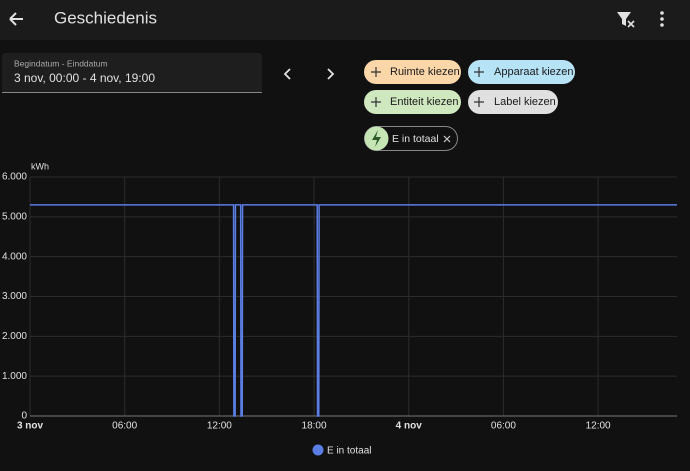 Image resolution: width=690 pixels, height=471 pixels. What do you see at coordinates (14, 336) in the screenshot?
I see `y-tick-label: 2.000` at bounding box center [14, 336].